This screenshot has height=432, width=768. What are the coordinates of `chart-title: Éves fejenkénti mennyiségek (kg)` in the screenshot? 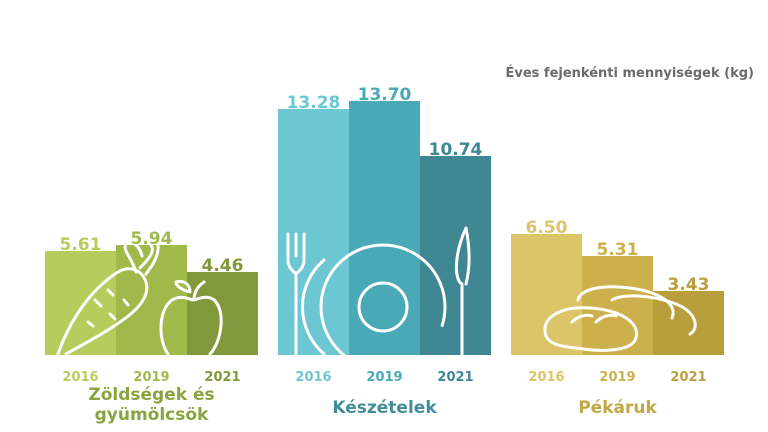 It's located at (630, 73).